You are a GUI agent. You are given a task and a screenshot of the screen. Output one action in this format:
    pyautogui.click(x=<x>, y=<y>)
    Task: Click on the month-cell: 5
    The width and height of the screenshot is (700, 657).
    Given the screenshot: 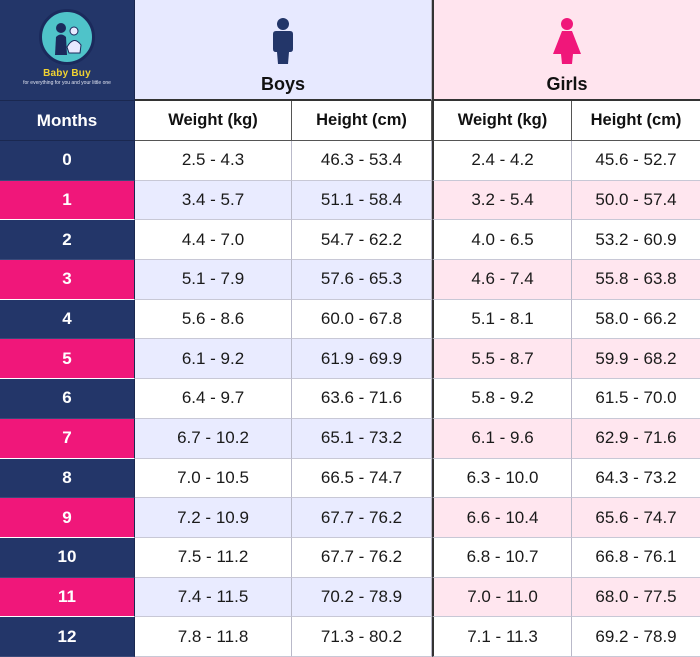 What is the action you would take?
    pyautogui.click(x=67, y=359)
    